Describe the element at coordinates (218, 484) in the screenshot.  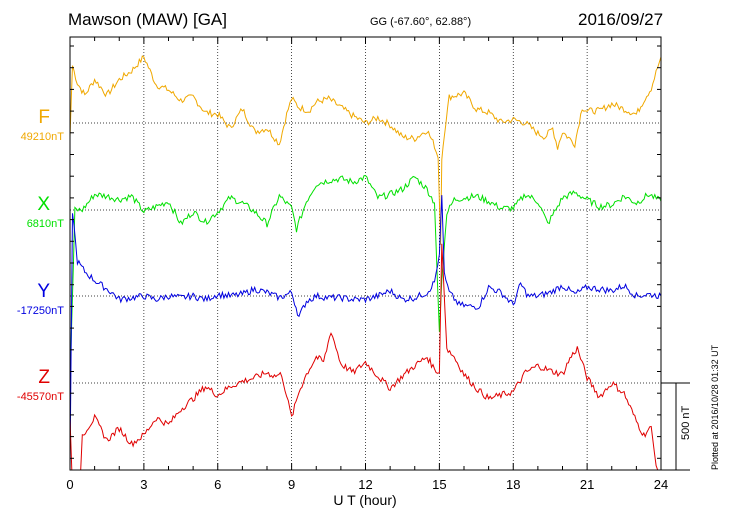
I see `x-tick-label: 6` at that location.